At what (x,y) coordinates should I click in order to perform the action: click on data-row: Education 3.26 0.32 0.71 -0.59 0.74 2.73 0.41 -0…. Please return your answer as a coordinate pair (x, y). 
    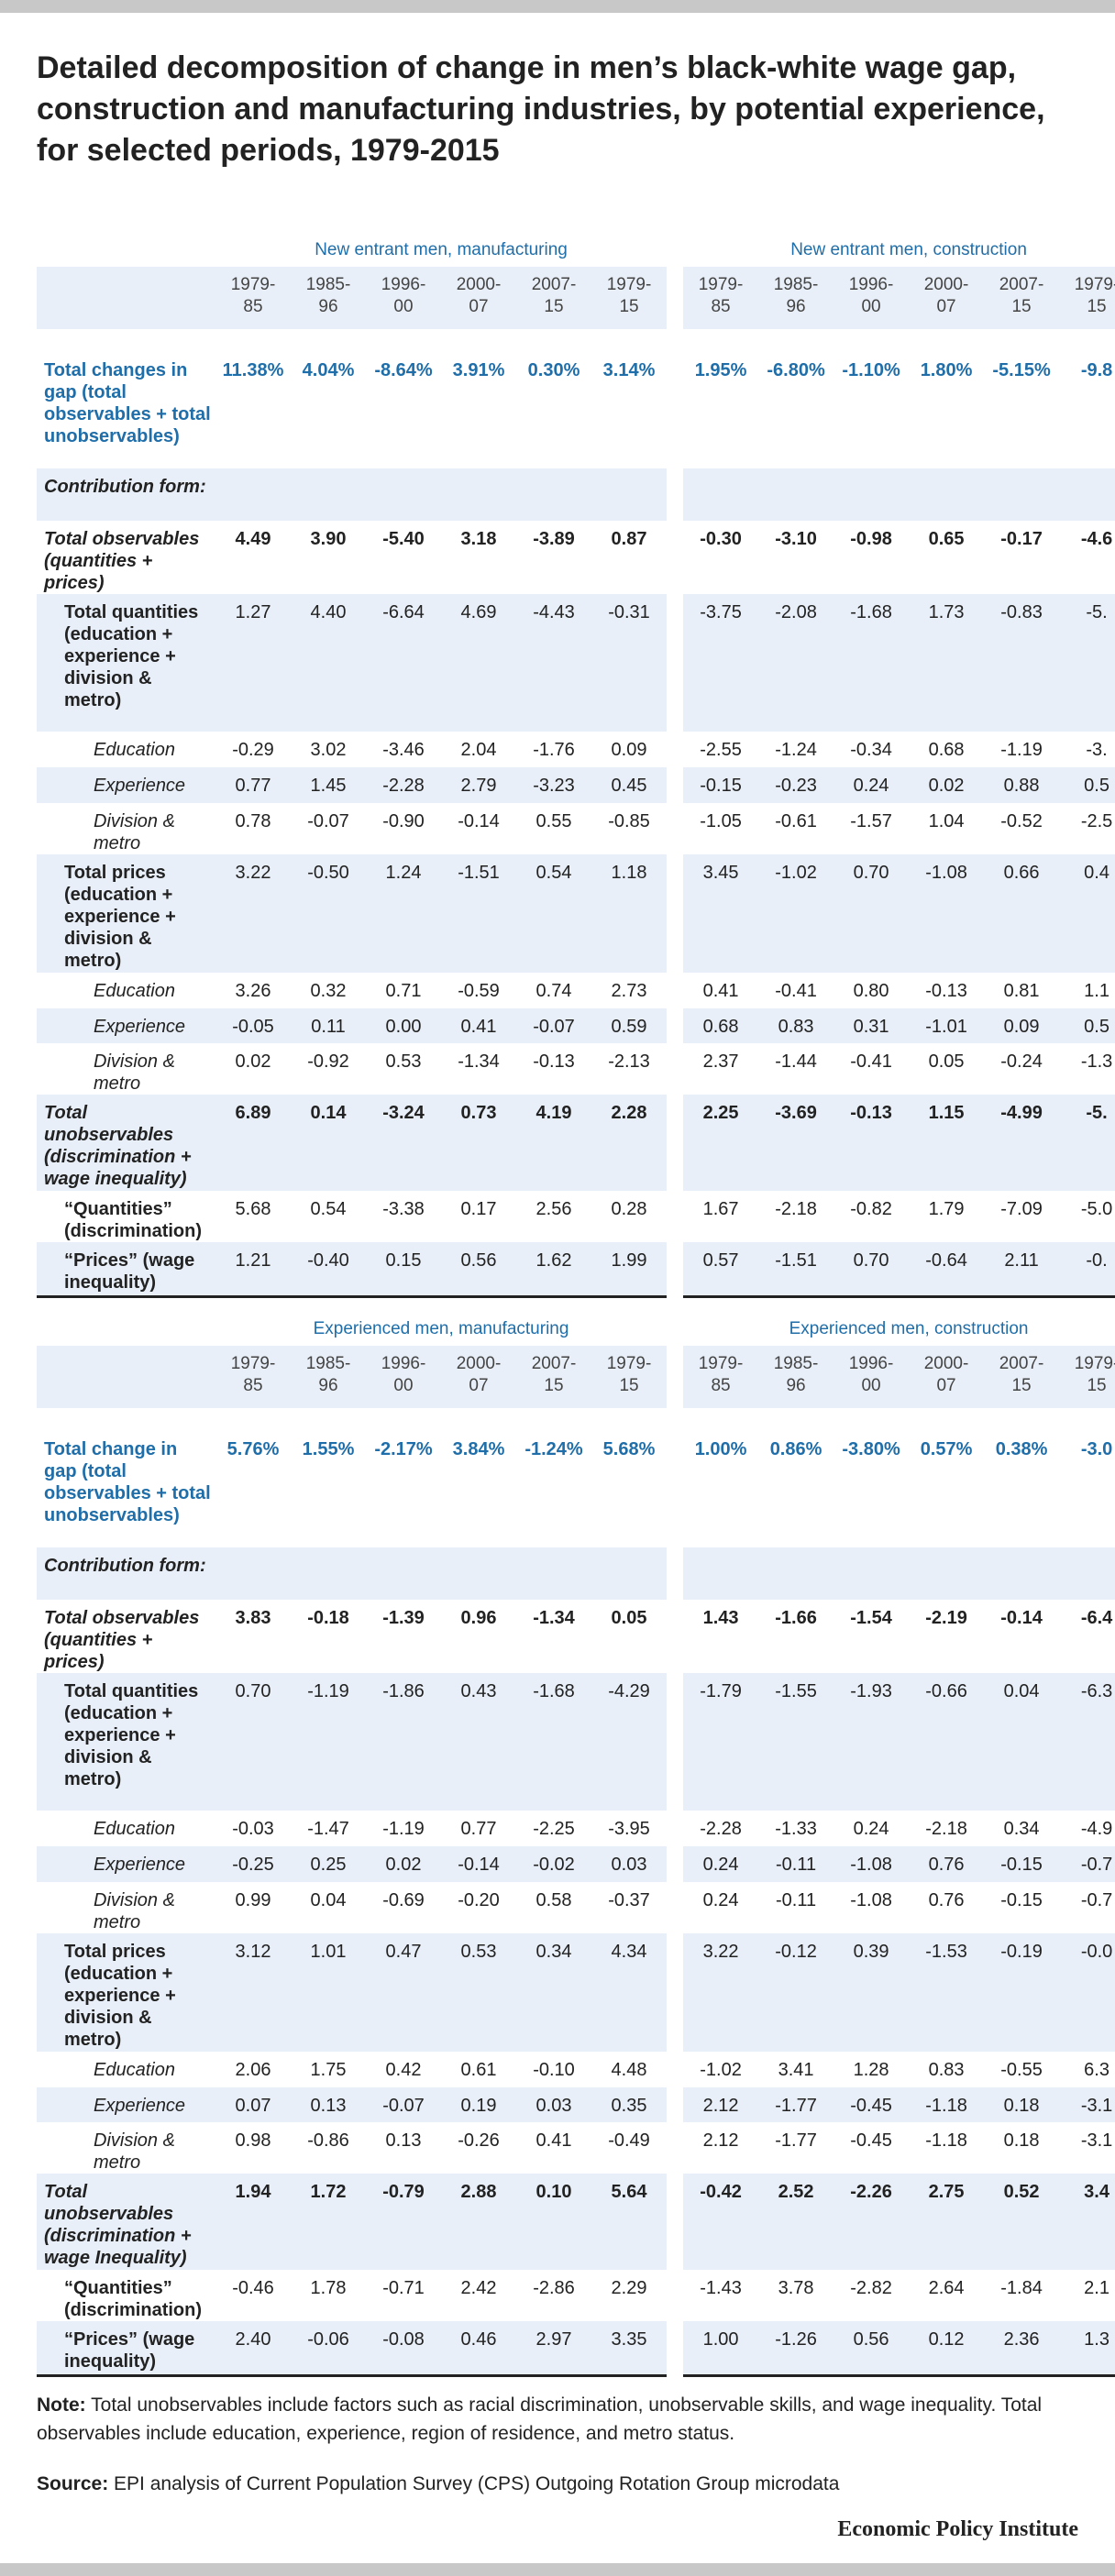
    Looking at the image, I should click on (576, 991).